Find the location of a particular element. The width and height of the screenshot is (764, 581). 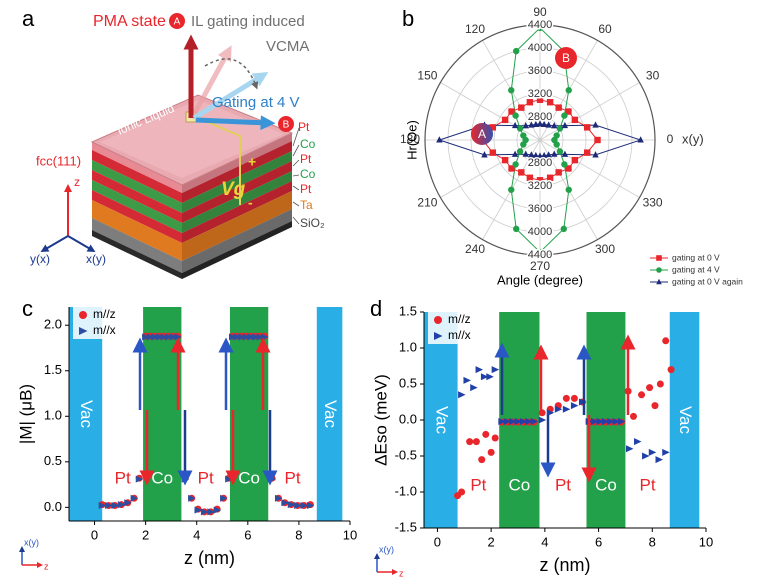

y-tick-label: 1.5 is located at coordinates (53, 369).